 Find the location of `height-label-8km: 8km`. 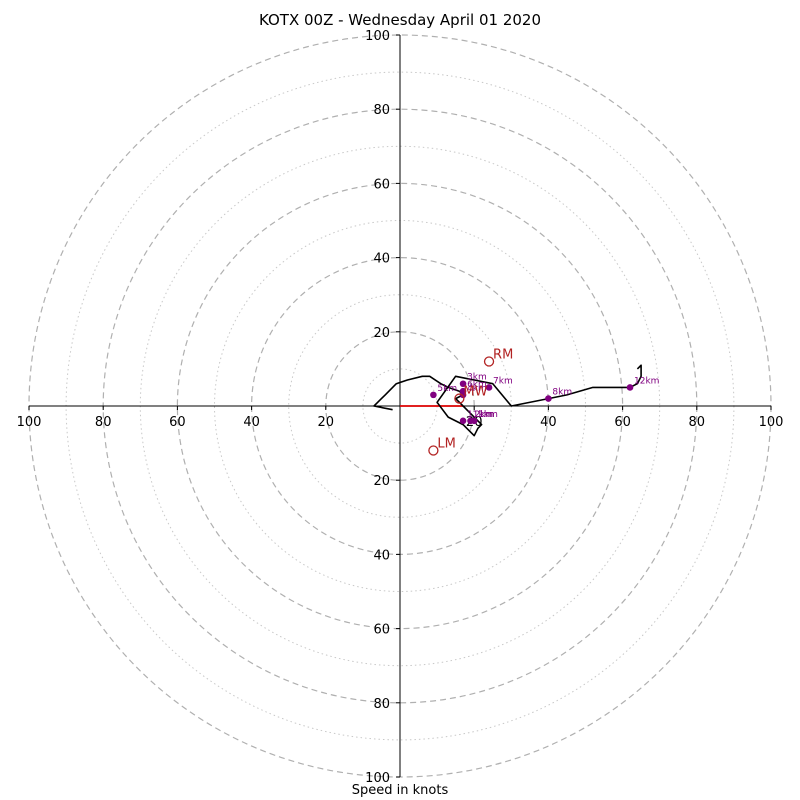

height-label-8km: 8km is located at coordinates (562, 393).